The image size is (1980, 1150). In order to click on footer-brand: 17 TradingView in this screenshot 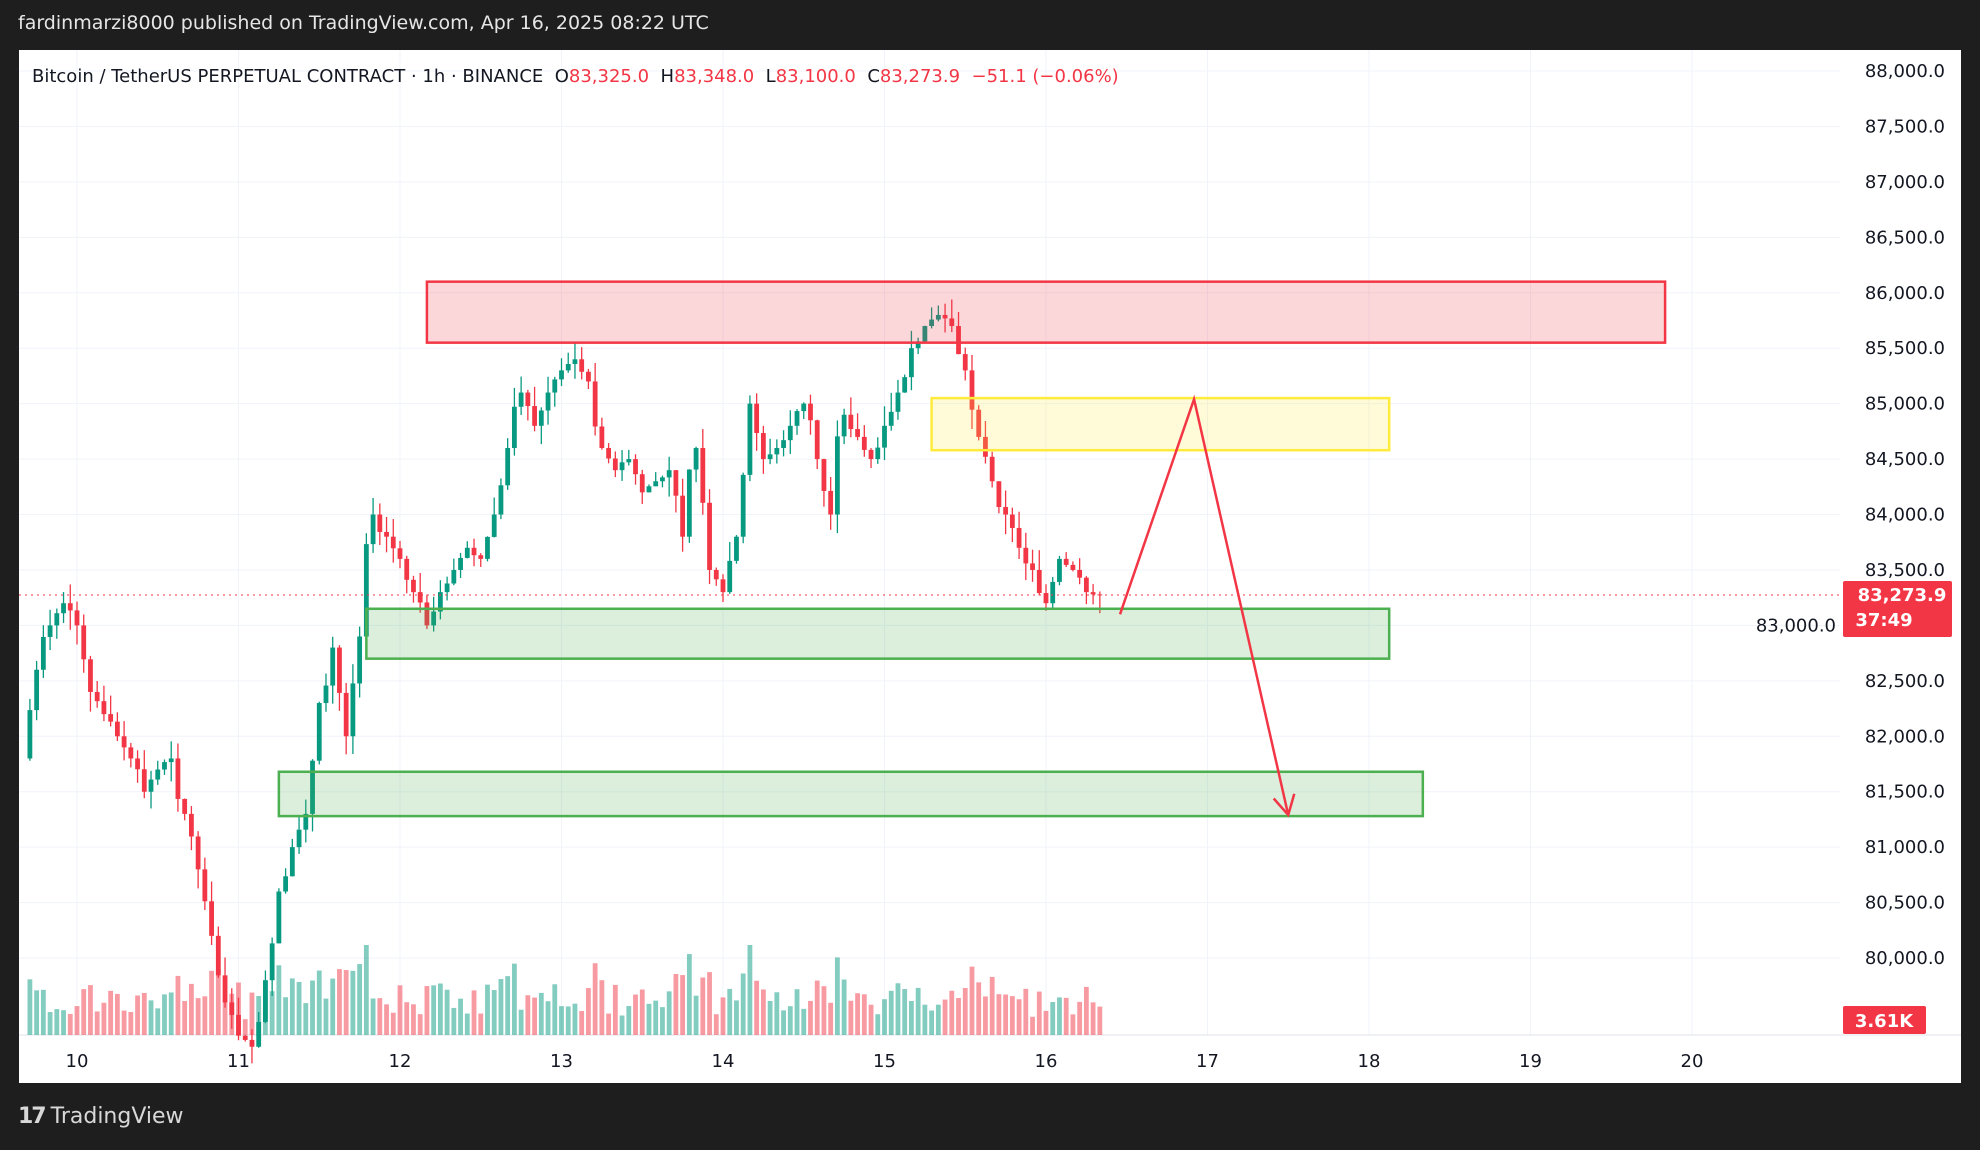, I will do `click(101, 1116)`.